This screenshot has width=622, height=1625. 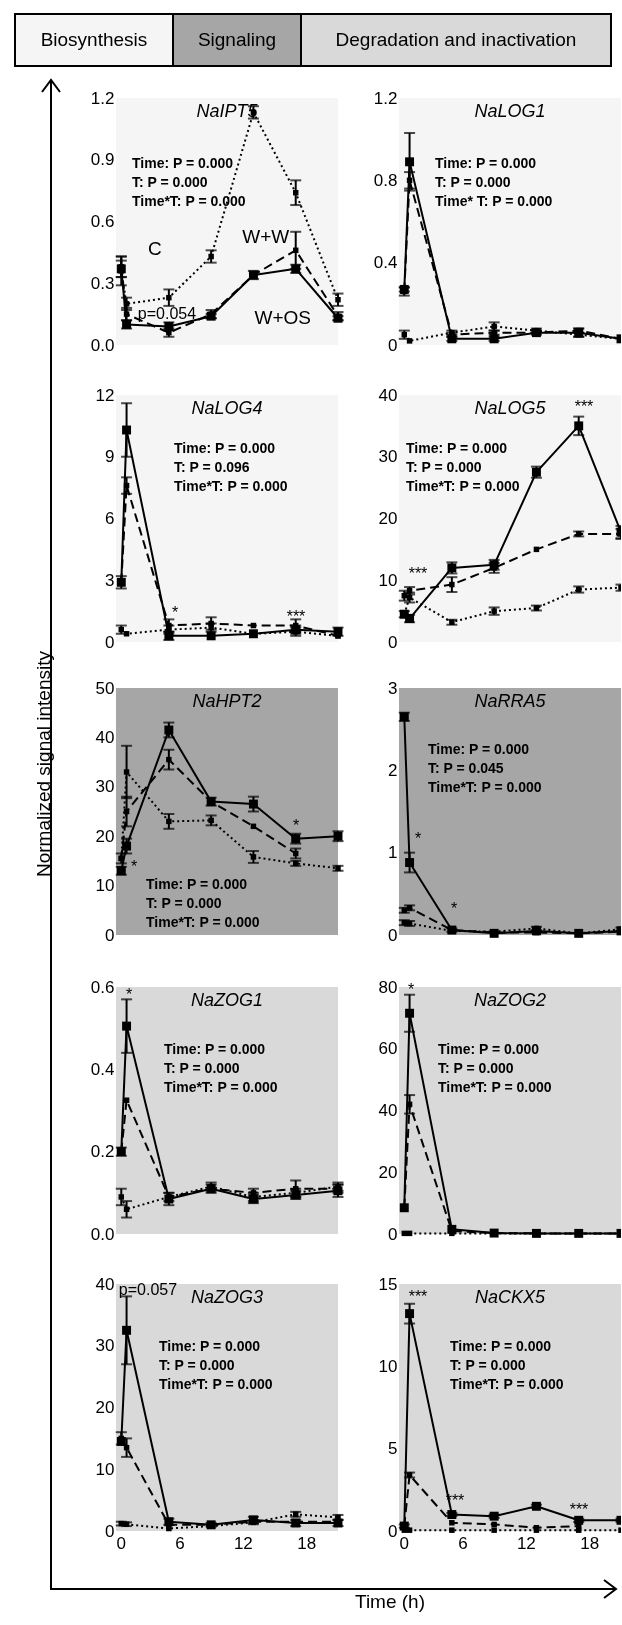 I want to click on chart-title: NaZOG2, so click(x=510, y=1000).